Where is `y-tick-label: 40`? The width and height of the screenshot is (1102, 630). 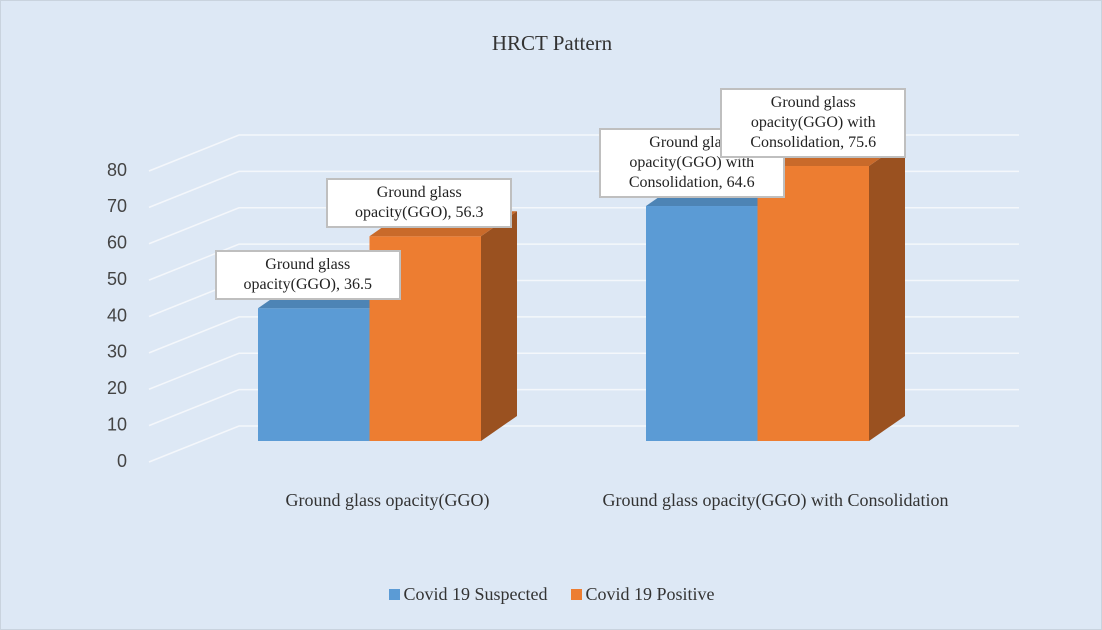
y-tick-label: 40 is located at coordinates (117, 315).